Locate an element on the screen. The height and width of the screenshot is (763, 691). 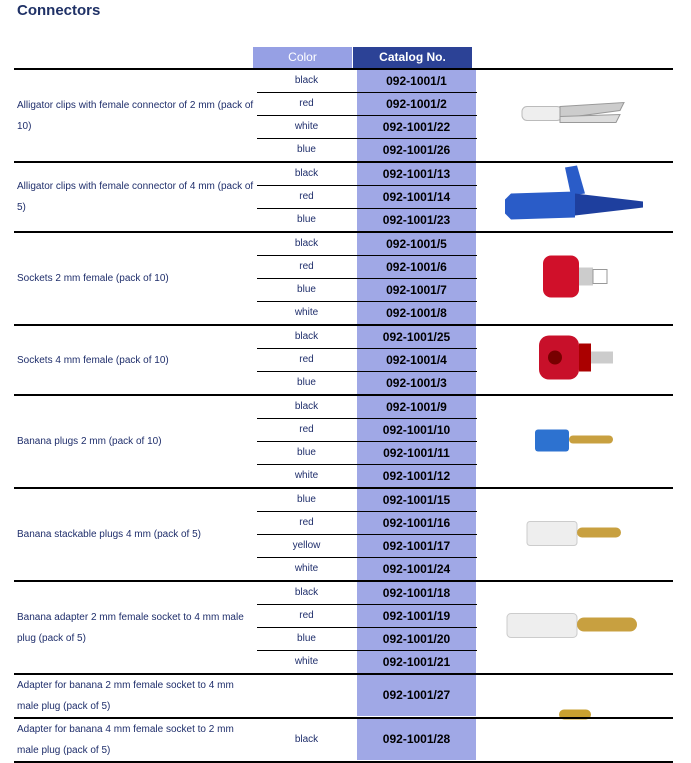
catalog-number: 092-1001/21 is located at coordinates (416, 662).